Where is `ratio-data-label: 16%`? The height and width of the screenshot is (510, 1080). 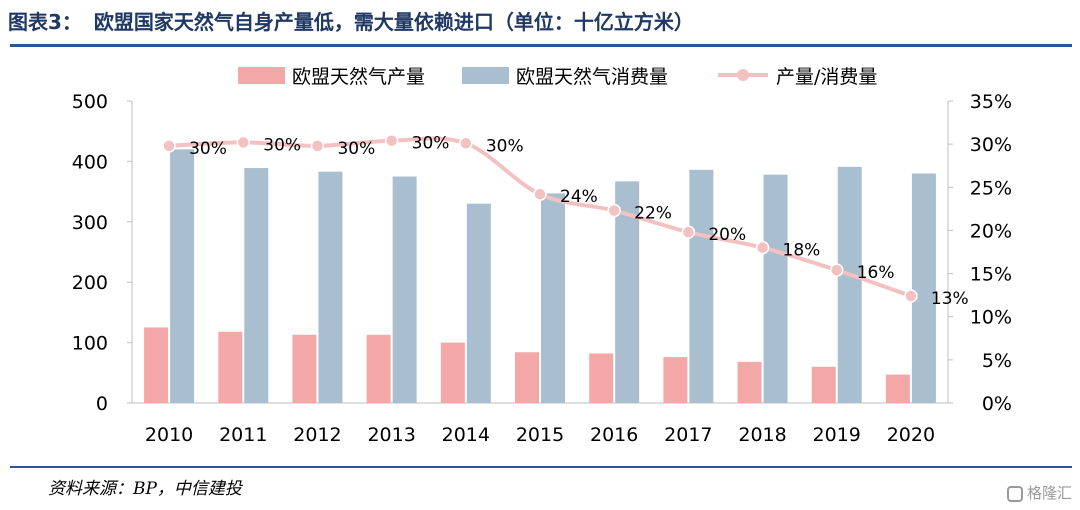
ratio-data-label: 16% is located at coordinates (876, 273).